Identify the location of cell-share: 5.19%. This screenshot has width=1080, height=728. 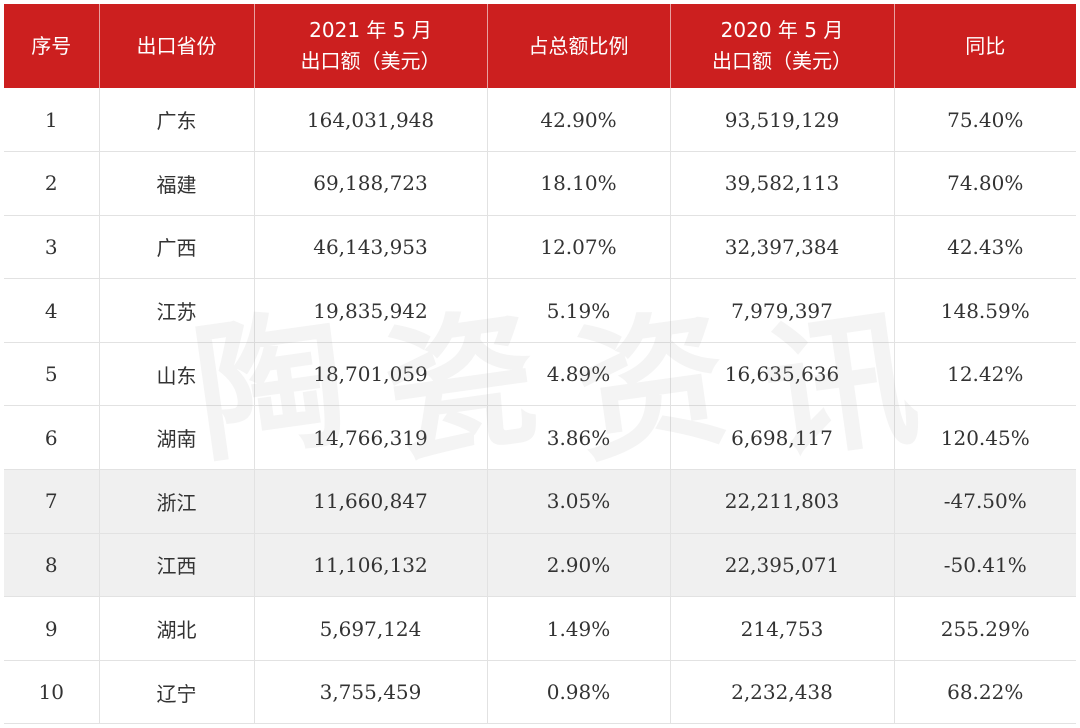
(579, 310).